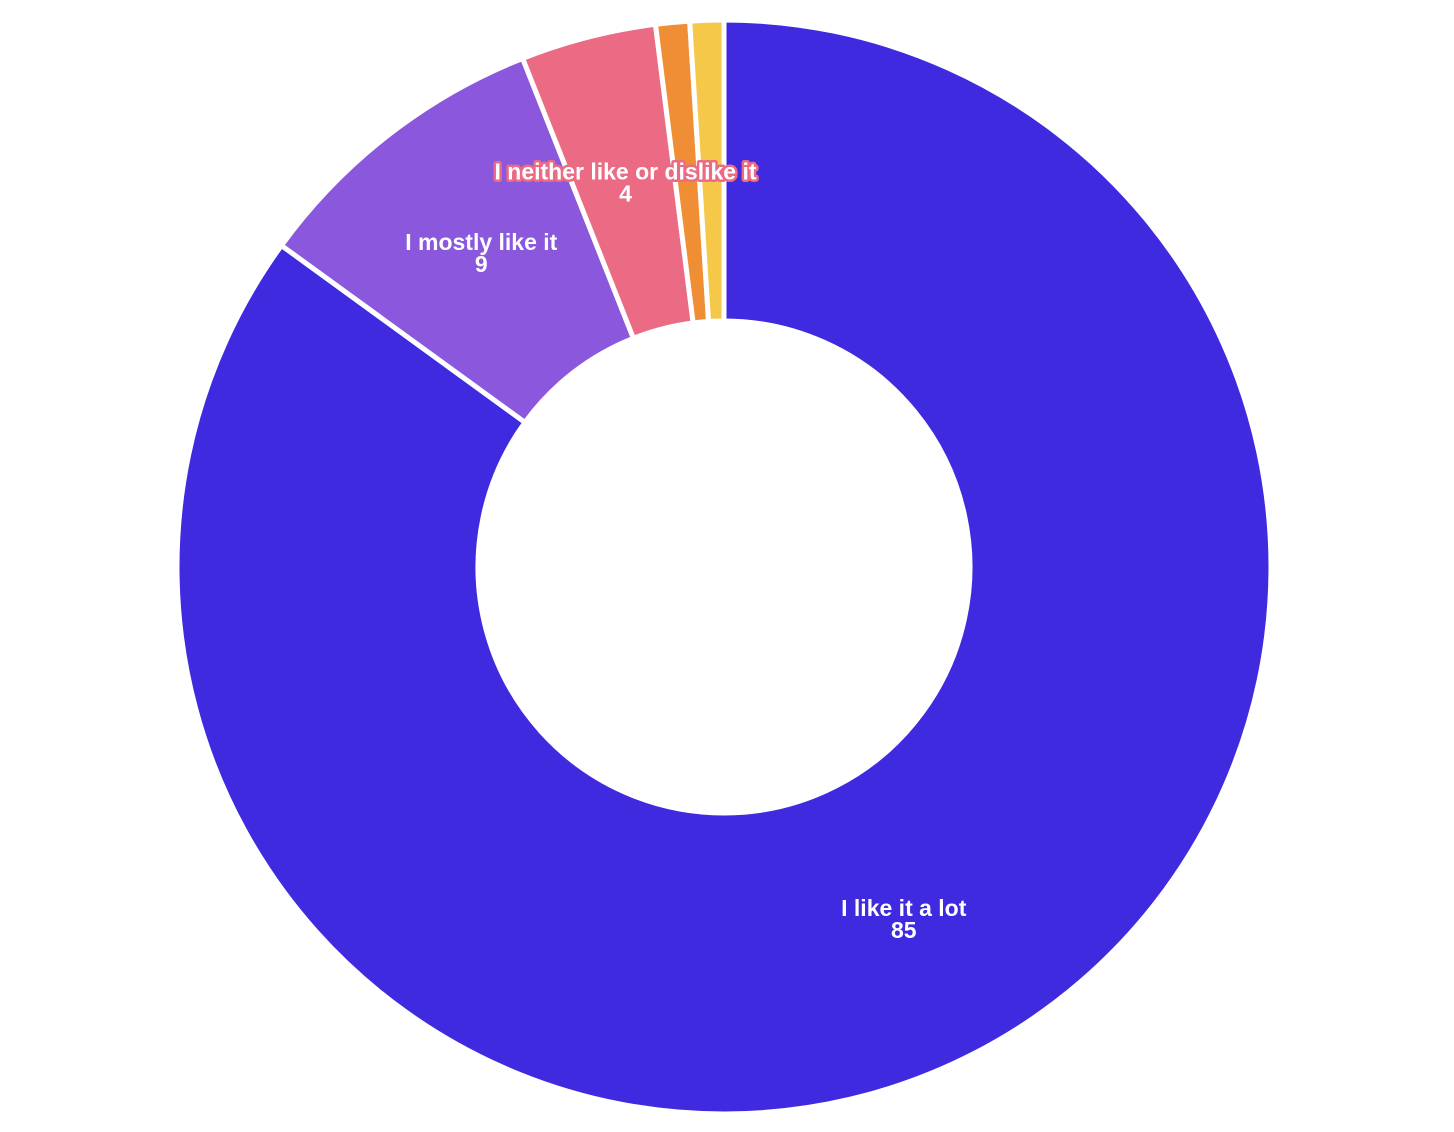 The image size is (1454, 1132). What do you see at coordinates (481, 242) in the screenshot?
I see `slice-label: I mostly like it` at bounding box center [481, 242].